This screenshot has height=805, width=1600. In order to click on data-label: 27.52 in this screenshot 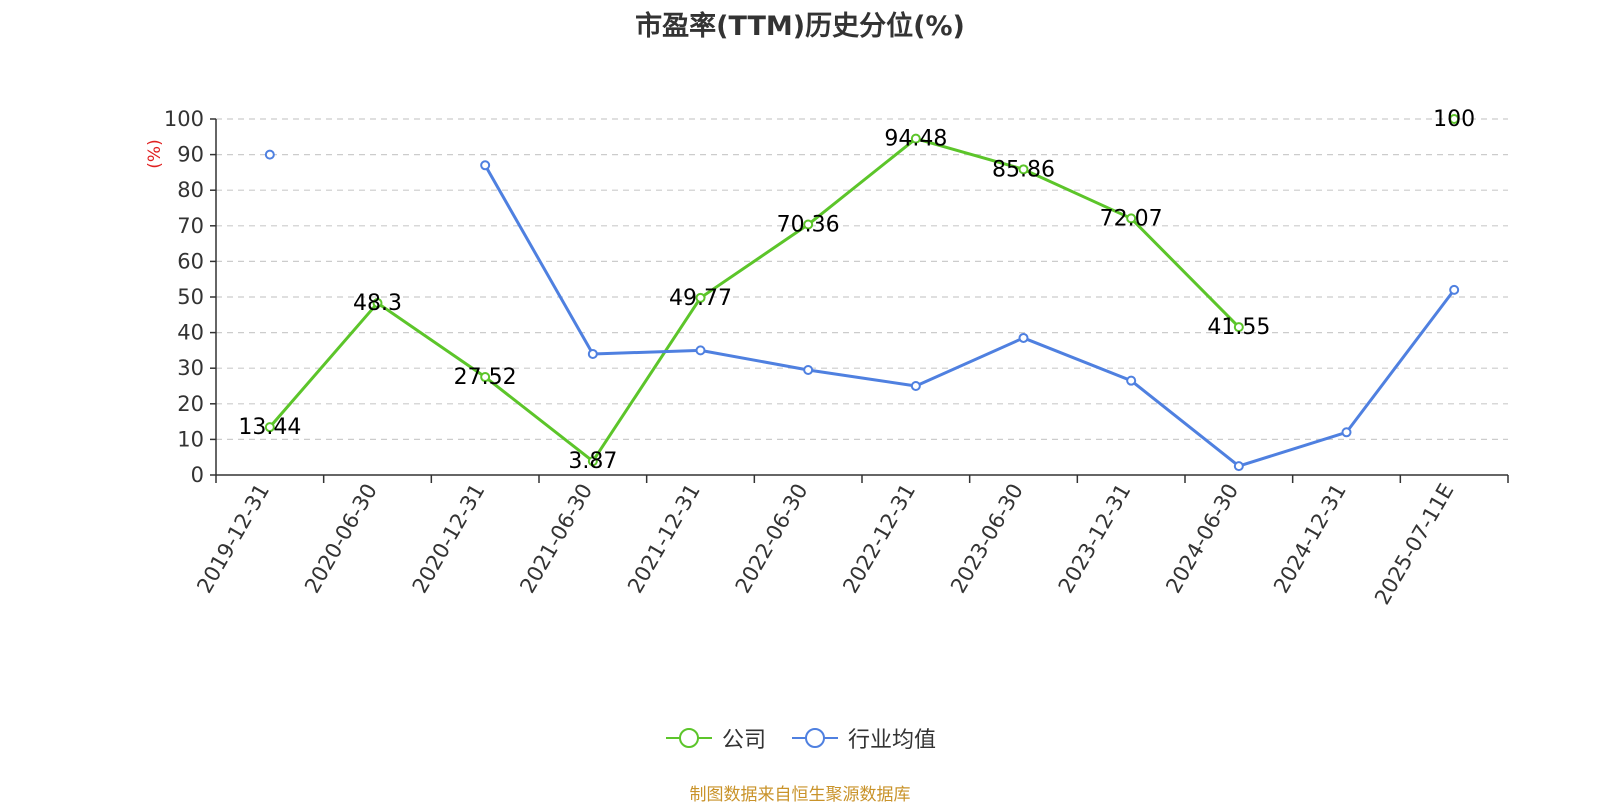, I will do `click(485, 377)`.